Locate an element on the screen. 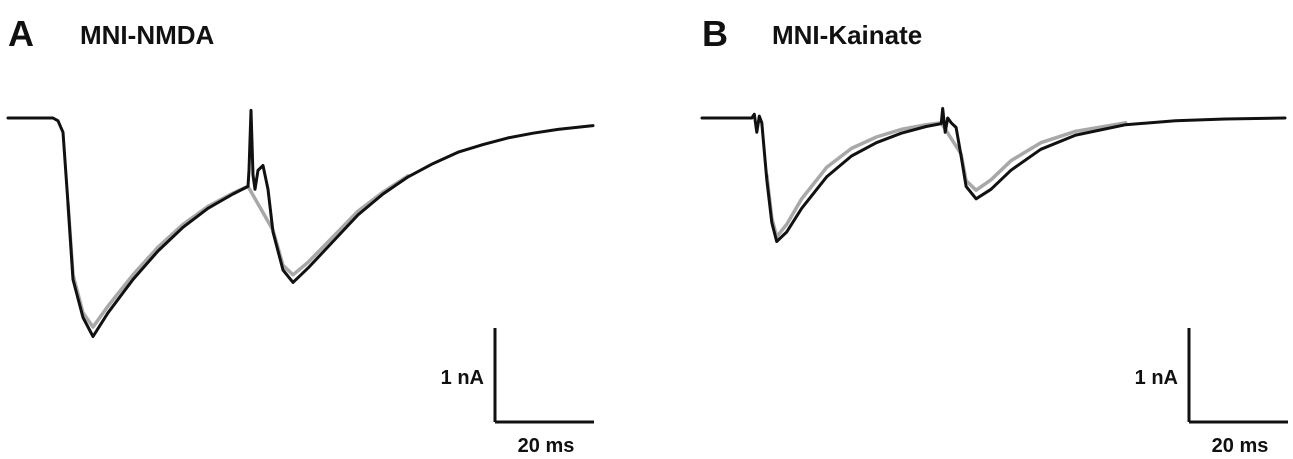  trace-black is located at coordinates (993, 175).